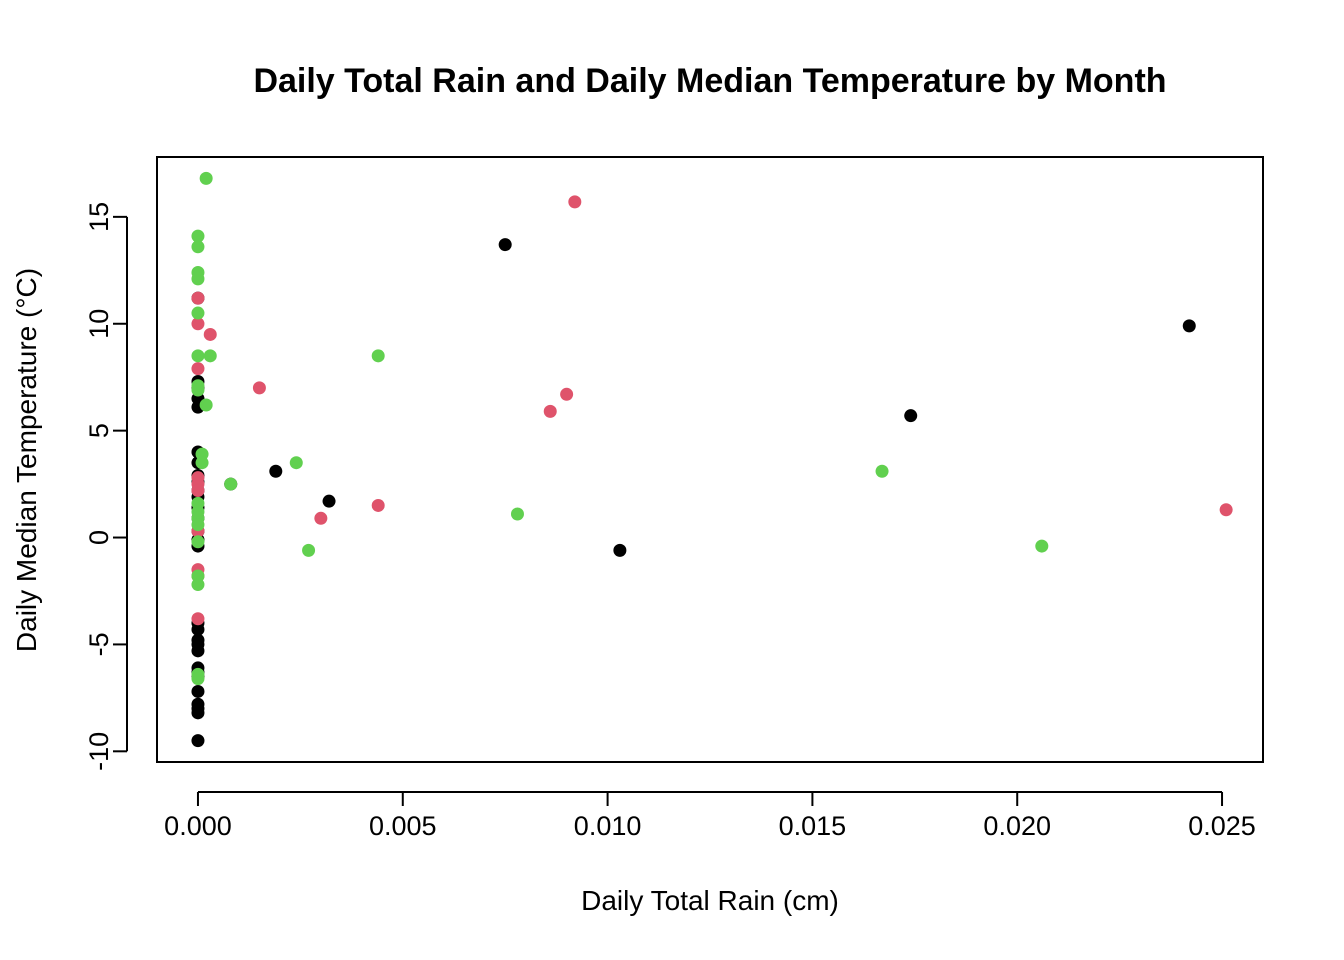 The height and width of the screenshot is (960, 1344). What do you see at coordinates (198, 826) in the screenshot?
I see `x-tick-label: 0.000` at bounding box center [198, 826].